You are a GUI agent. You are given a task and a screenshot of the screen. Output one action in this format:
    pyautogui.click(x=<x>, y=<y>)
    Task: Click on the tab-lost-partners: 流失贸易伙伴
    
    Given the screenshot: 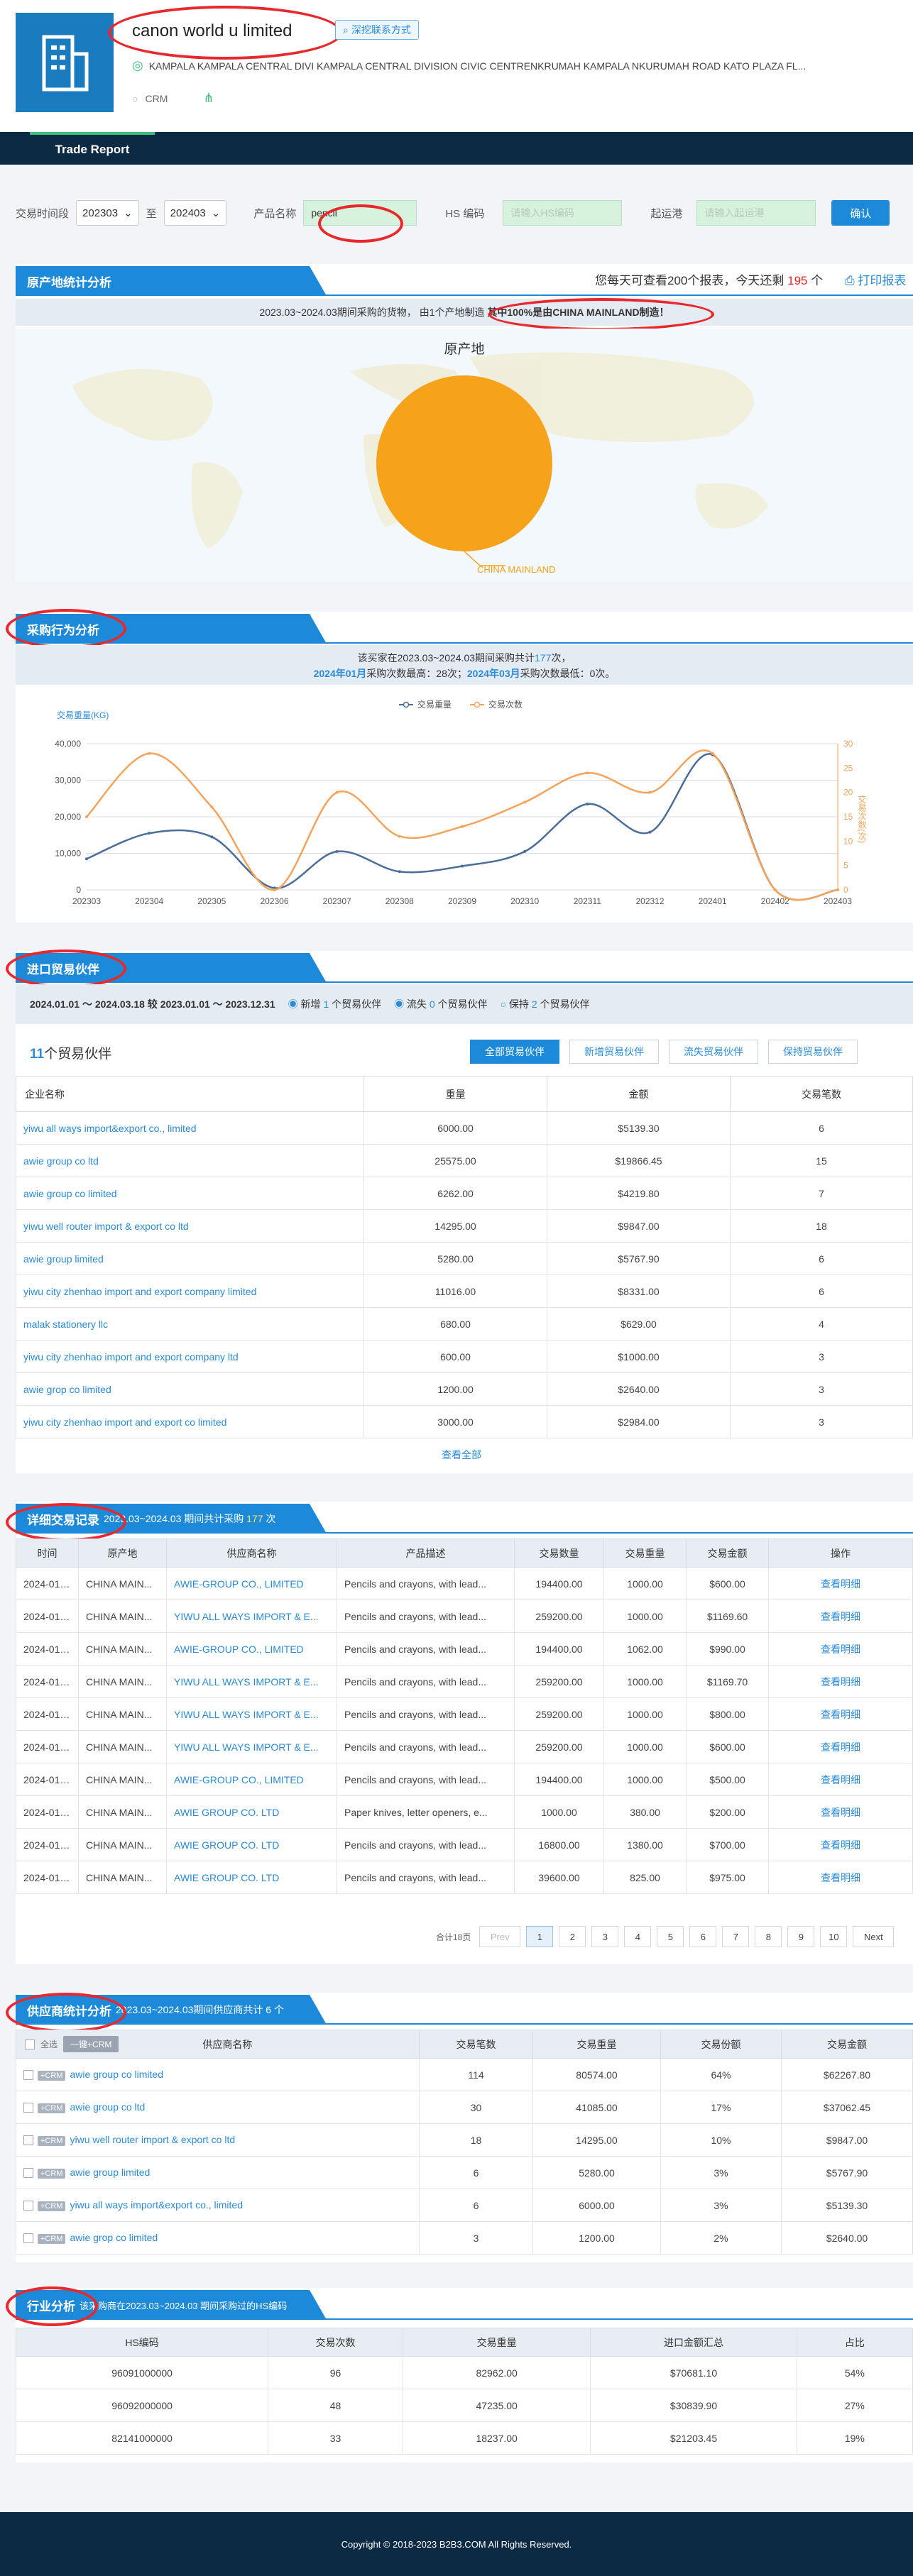 What is the action you would take?
    pyautogui.click(x=713, y=1052)
    